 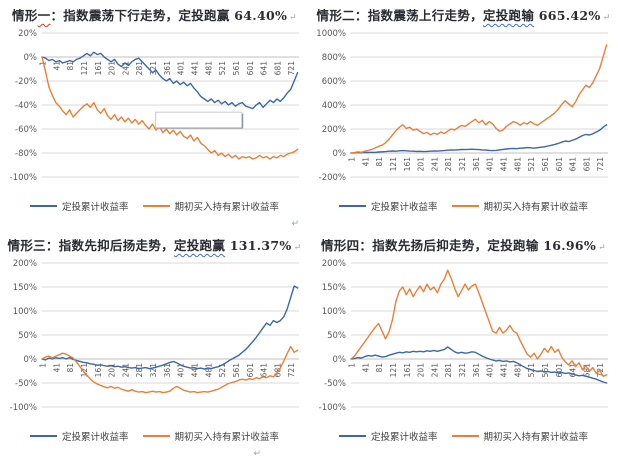 What do you see at coordinates (365, 162) in the screenshot?
I see `svg-text: 41` at bounding box center [365, 162].